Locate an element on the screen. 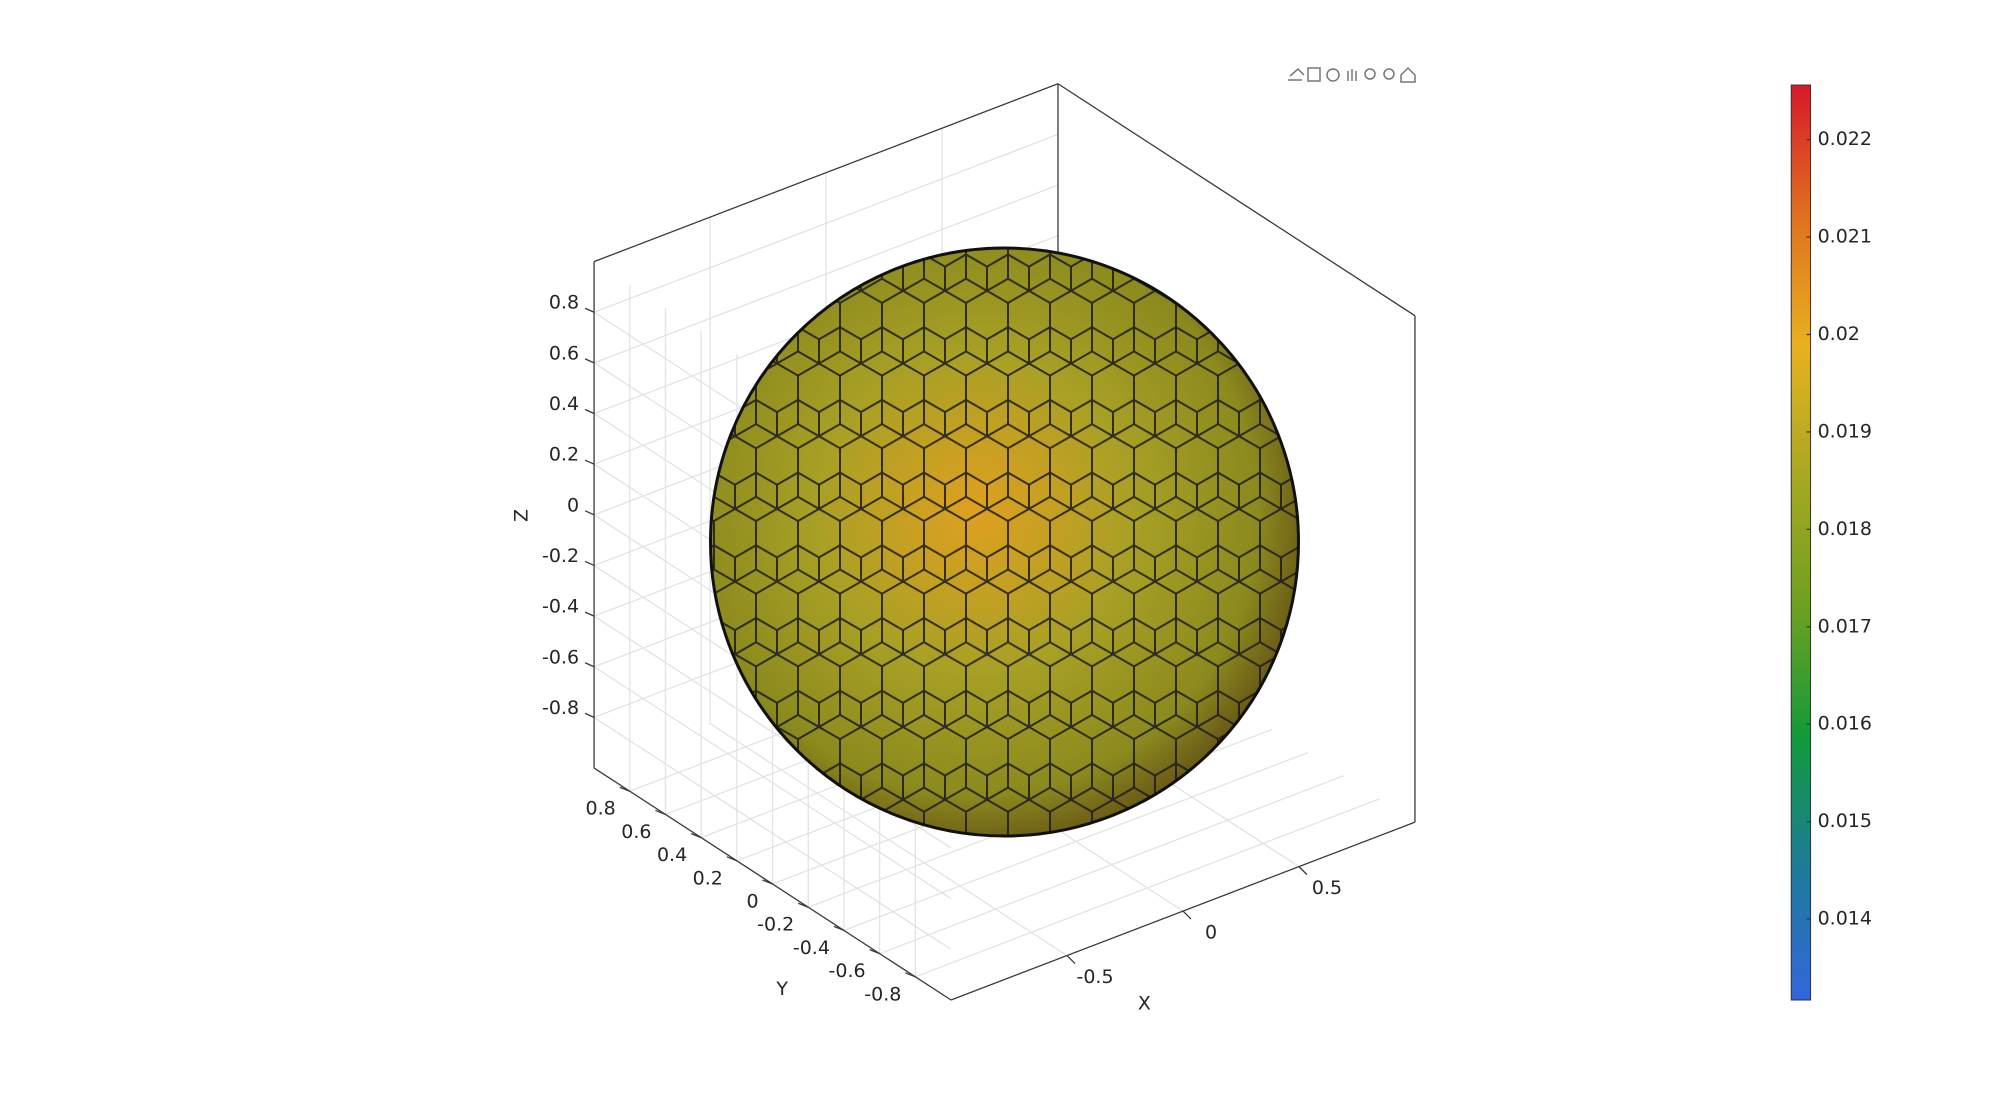 Image resolution: width=2000 pixels, height=1113 pixels. y-tick-label: 0.2 is located at coordinates (708, 878).